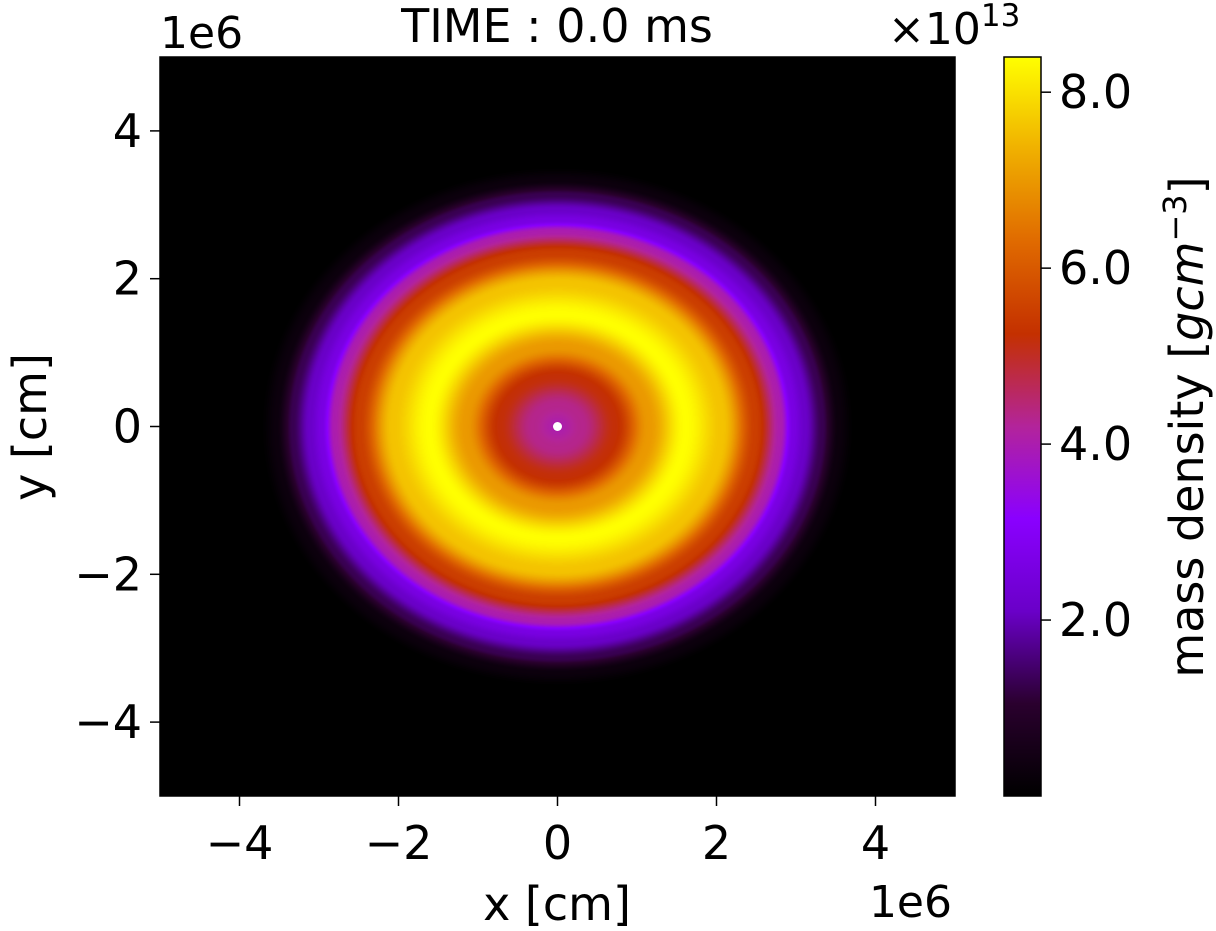 This screenshot has height=931, width=1216. I want to click on x-tick-label: 0, so click(557, 843).